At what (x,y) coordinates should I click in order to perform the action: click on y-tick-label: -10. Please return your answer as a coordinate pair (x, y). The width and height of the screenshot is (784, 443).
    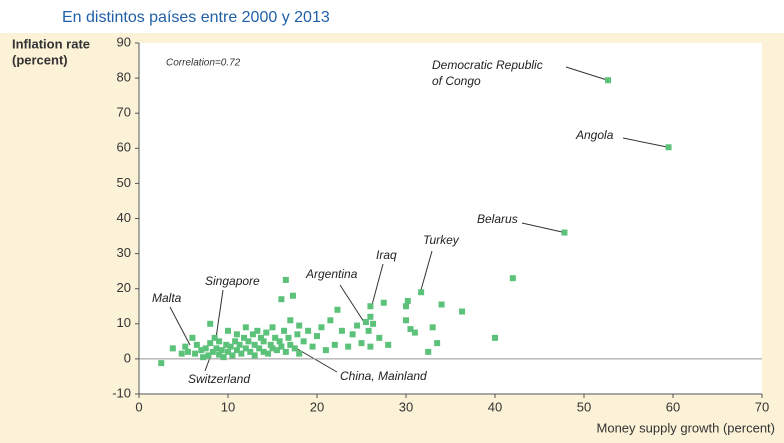
    Looking at the image, I should click on (121, 392).